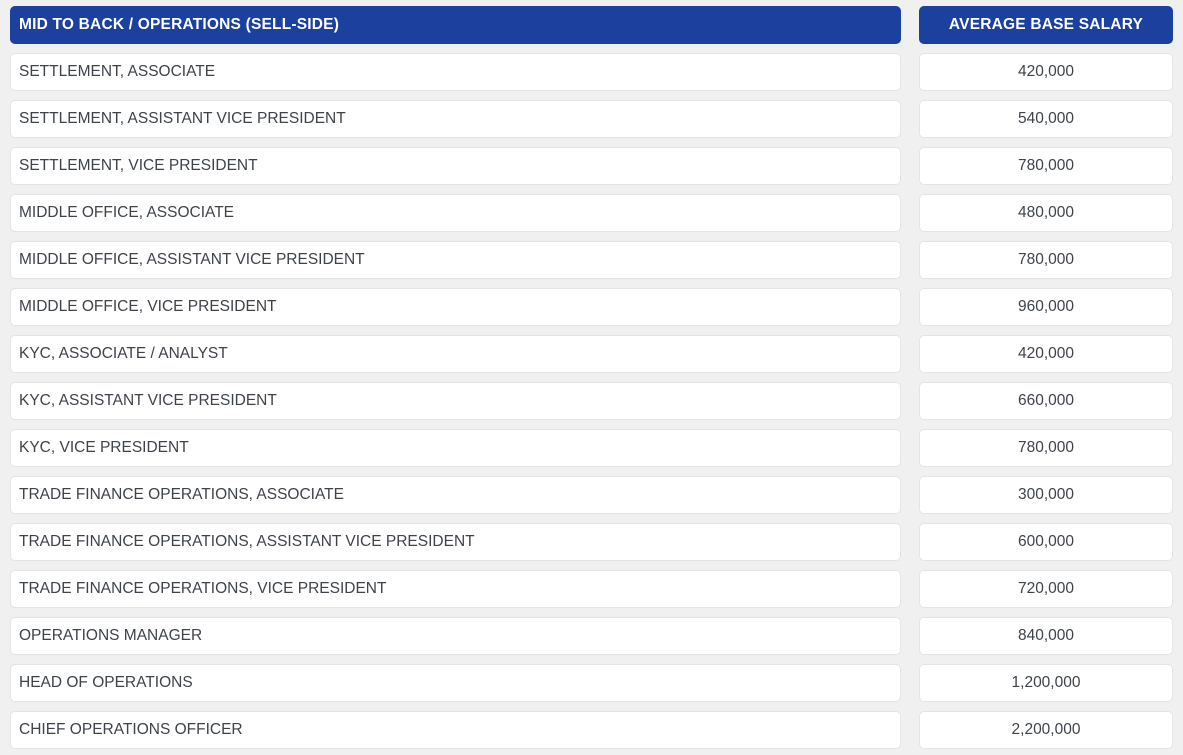 This screenshot has height=755, width=1183. What do you see at coordinates (1046, 495) in the screenshot?
I see `salary-cell: 300,000` at bounding box center [1046, 495].